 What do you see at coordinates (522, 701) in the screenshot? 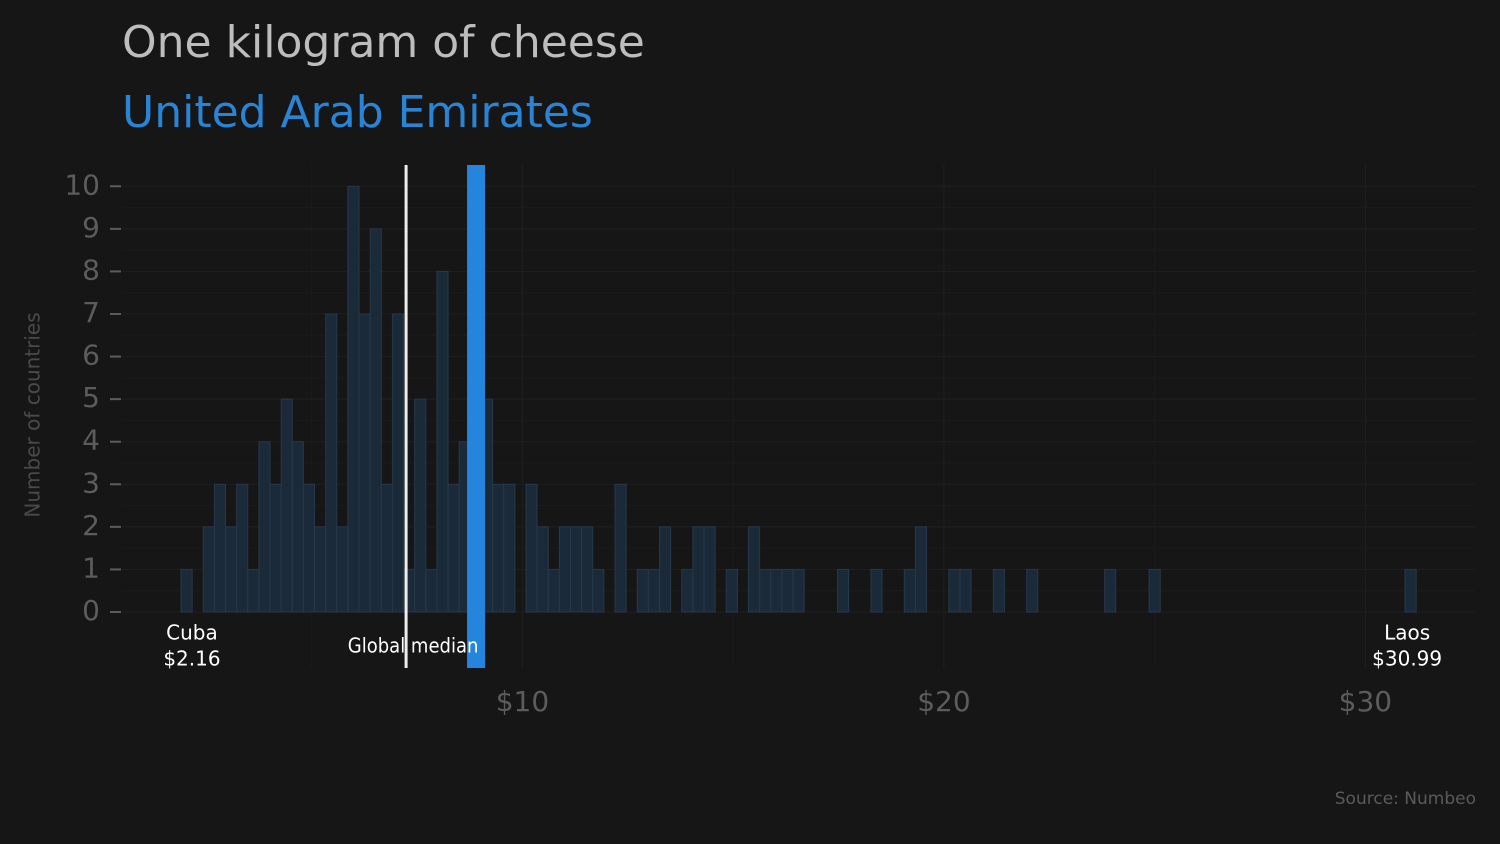
I see `x-tick-label: $10` at bounding box center [522, 701].